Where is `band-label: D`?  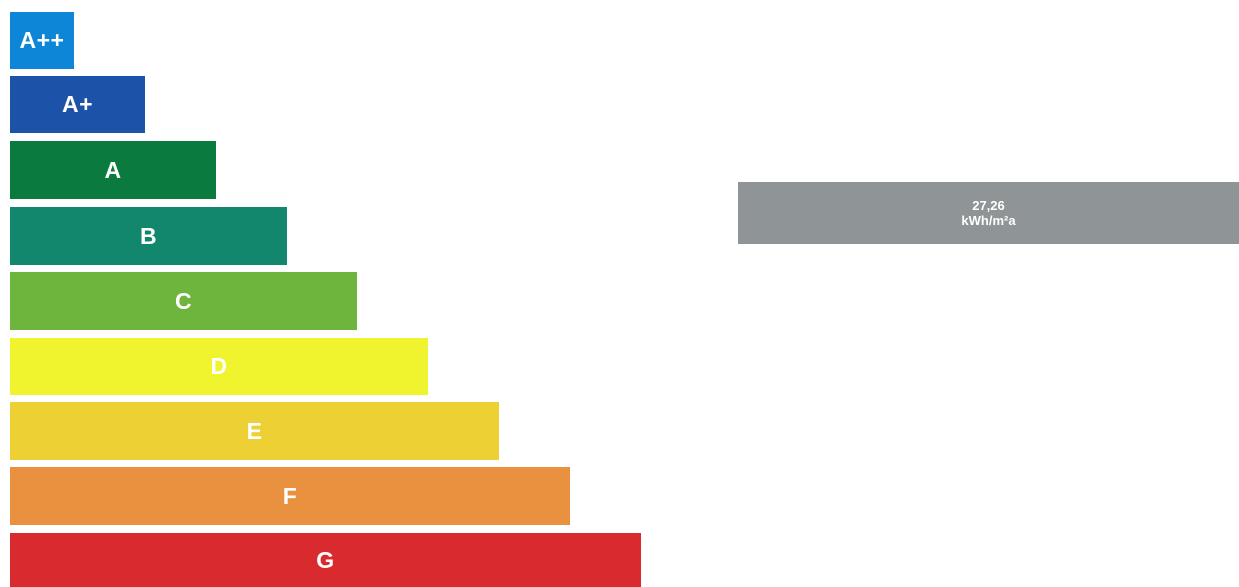
band-label: D is located at coordinates (219, 366).